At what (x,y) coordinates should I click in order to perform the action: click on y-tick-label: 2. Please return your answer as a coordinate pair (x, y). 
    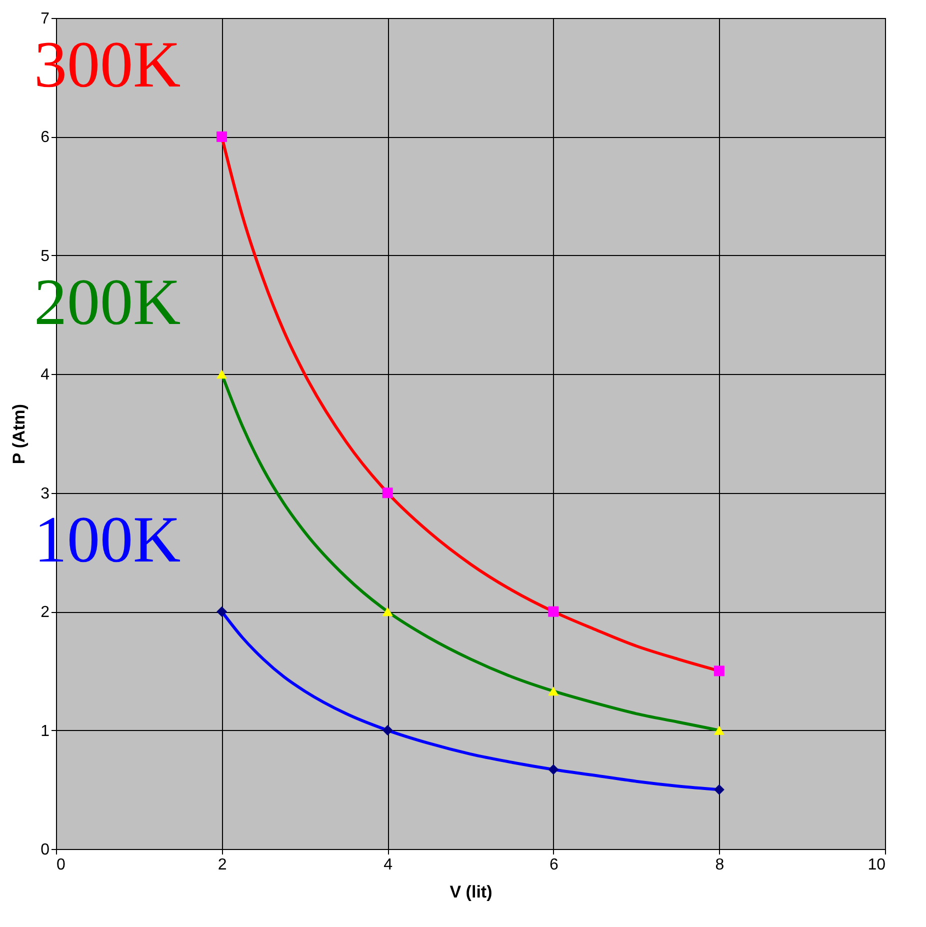
    Looking at the image, I should click on (45, 613).